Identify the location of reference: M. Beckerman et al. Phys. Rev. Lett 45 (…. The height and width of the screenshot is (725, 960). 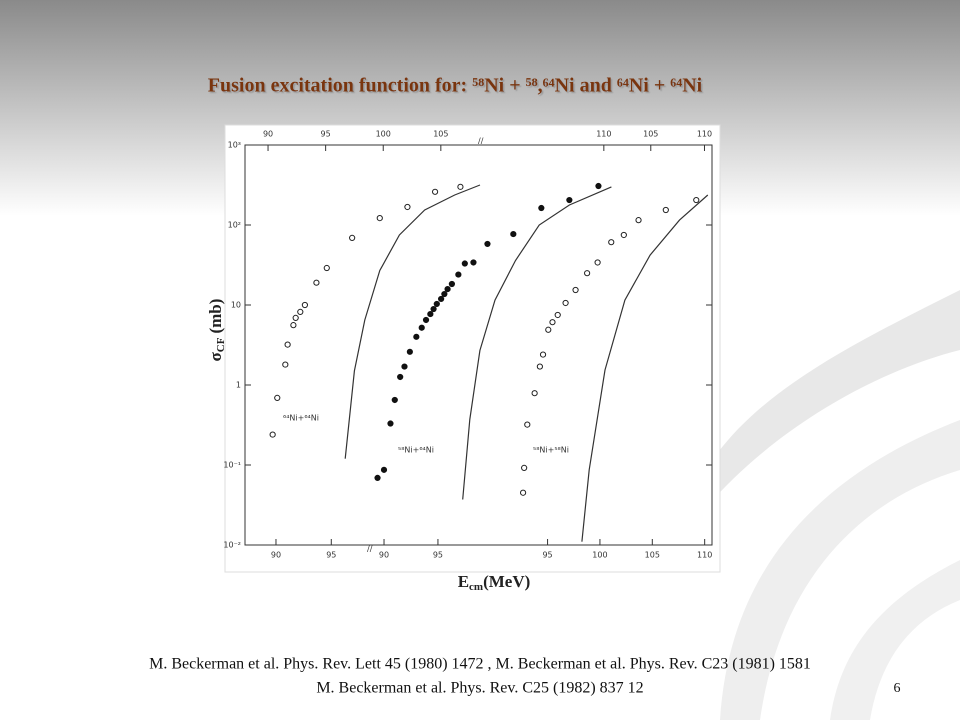
(480, 664).